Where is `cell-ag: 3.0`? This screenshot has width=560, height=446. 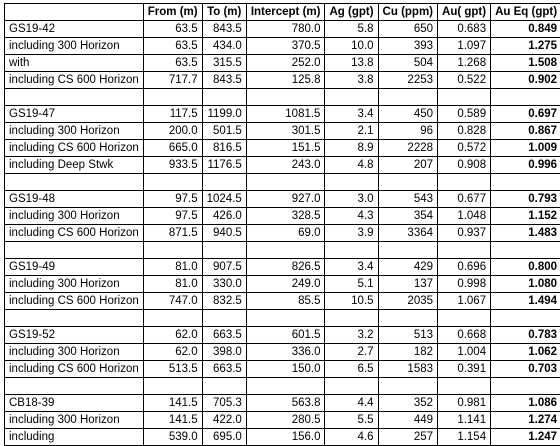
cell-ag: 3.0 is located at coordinates (351, 199).